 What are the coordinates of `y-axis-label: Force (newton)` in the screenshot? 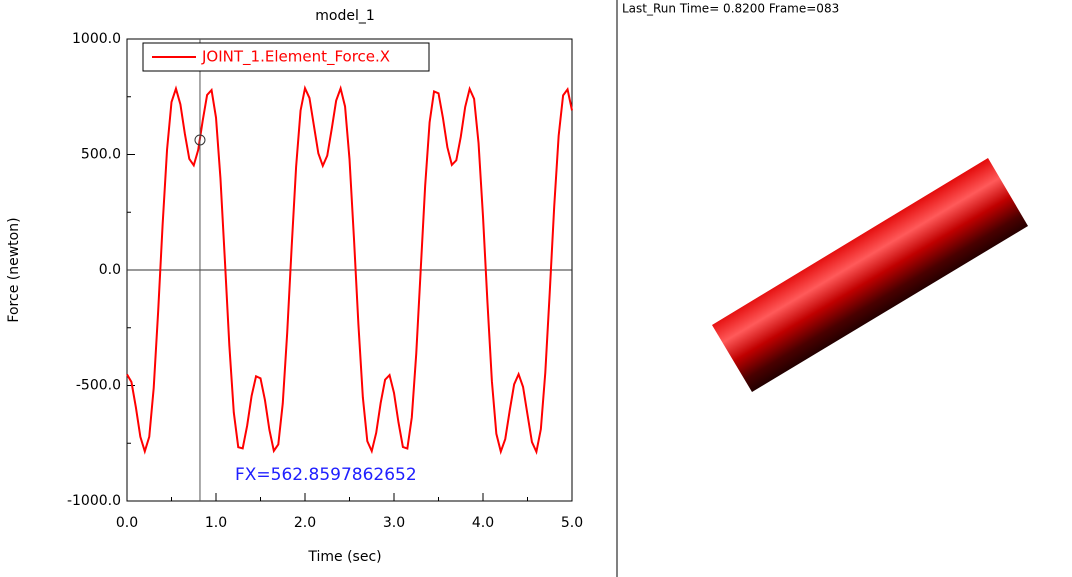 It's located at (14, 269).